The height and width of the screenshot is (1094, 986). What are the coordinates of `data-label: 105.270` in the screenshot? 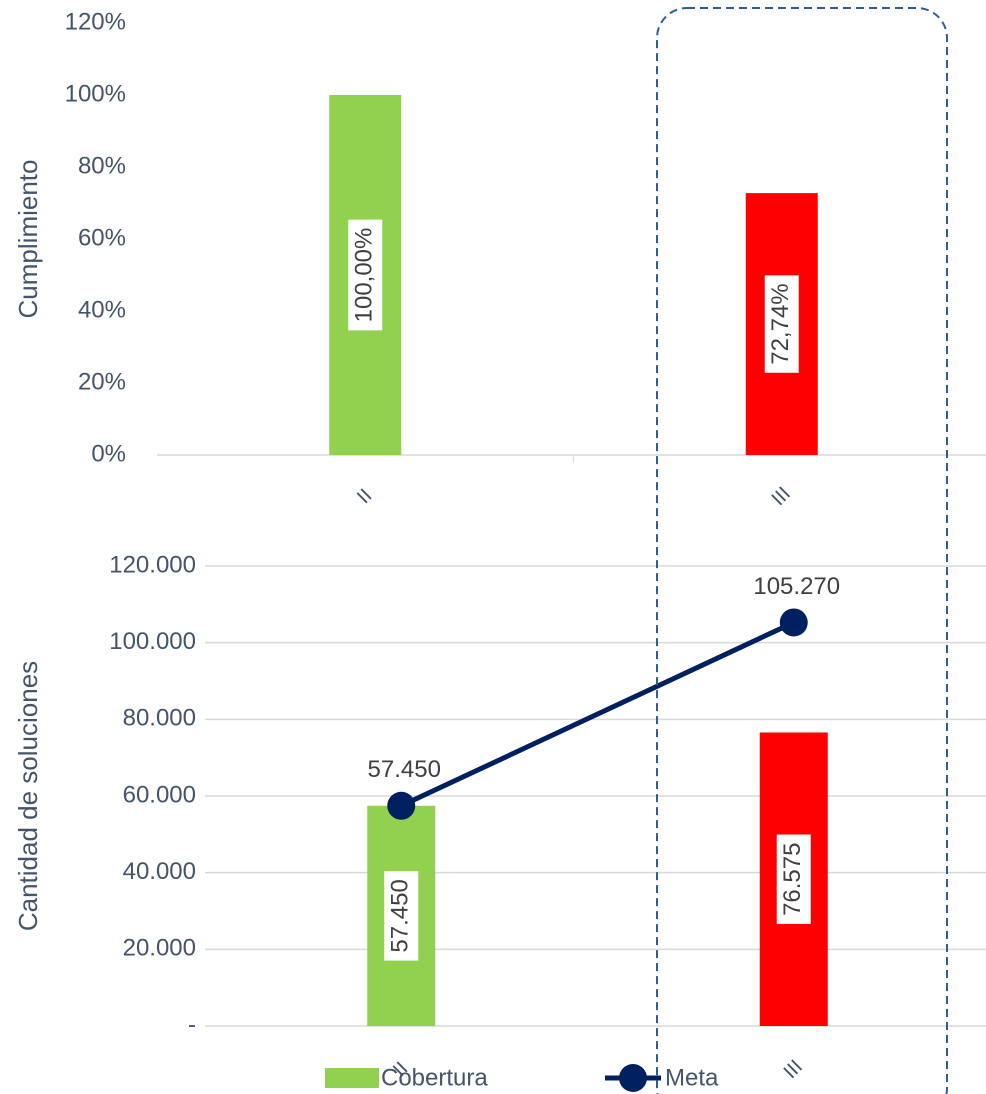 It's located at (796, 586).